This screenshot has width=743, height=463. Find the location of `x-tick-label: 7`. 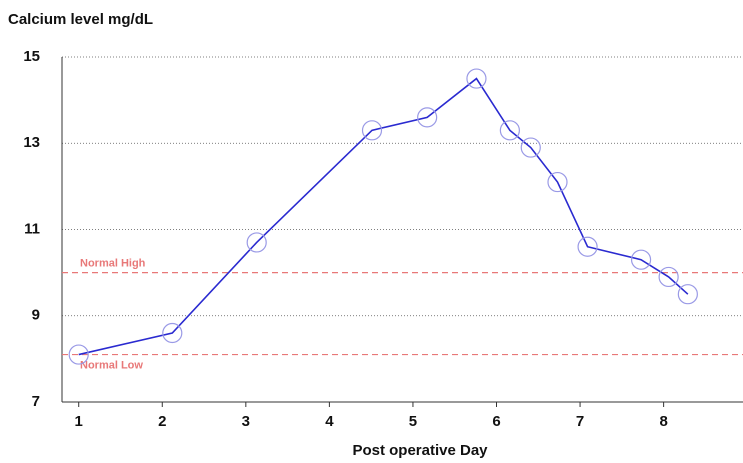

x-tick-label: 7 is located at coordinates (580, 421).